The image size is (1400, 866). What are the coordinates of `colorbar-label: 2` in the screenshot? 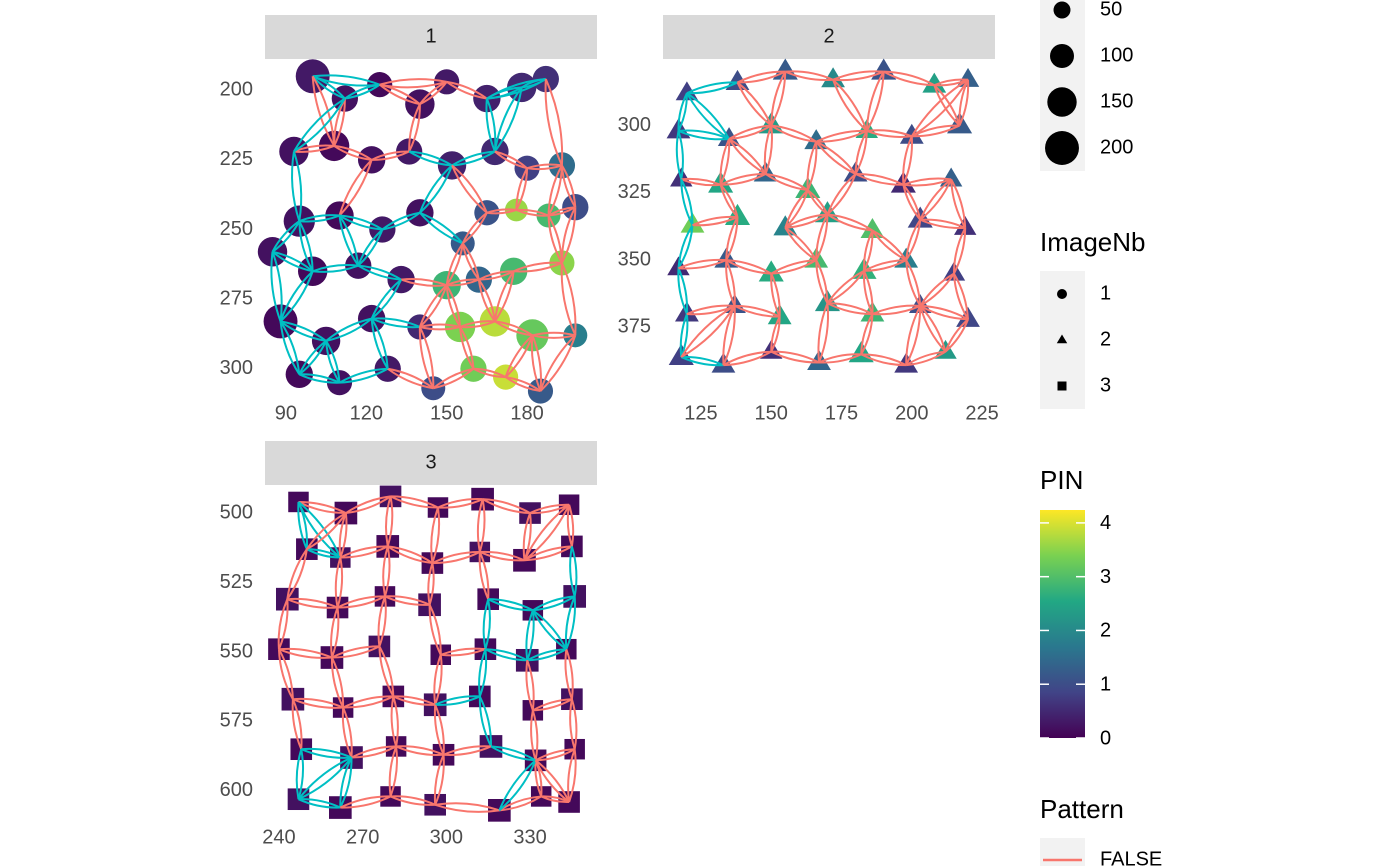 It's located at (1105, 631).